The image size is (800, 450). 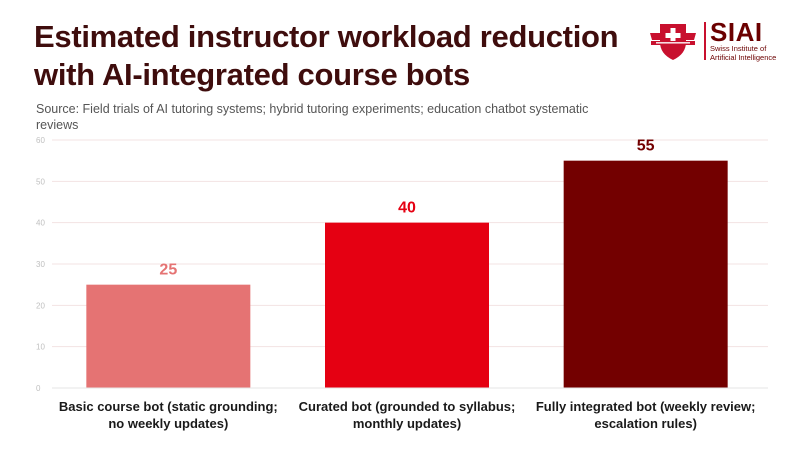 I want to click on swiss-cross-shield-icon, so click(x=673, y=42).